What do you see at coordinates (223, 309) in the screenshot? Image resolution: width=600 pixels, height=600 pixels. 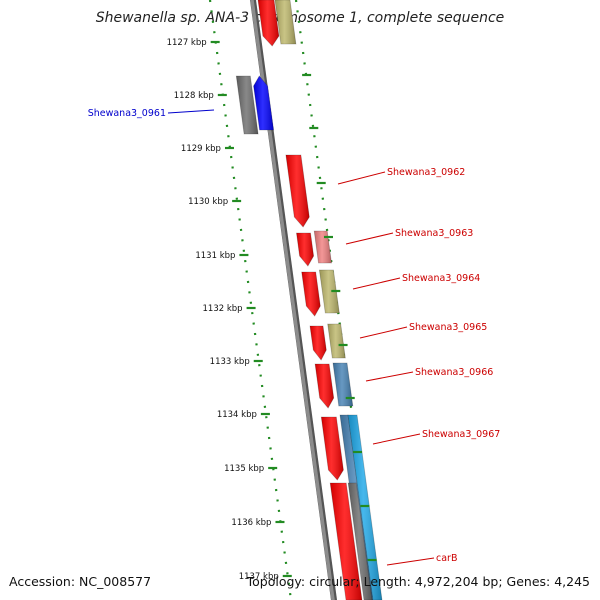 I see `tick-label: 1132 kbp` at bounding box center [223, 309].